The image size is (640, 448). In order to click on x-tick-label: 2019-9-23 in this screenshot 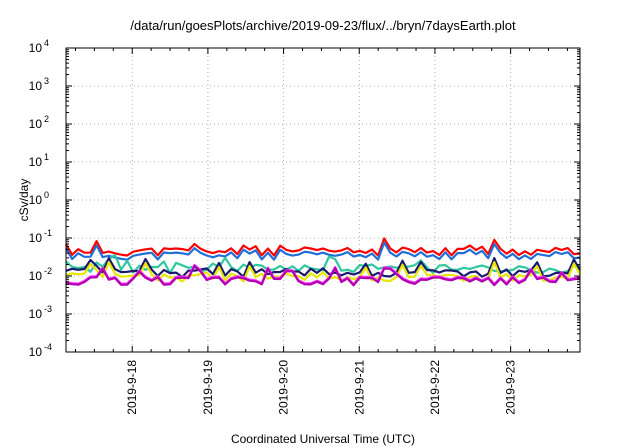, I will do `click(511, 387)`.